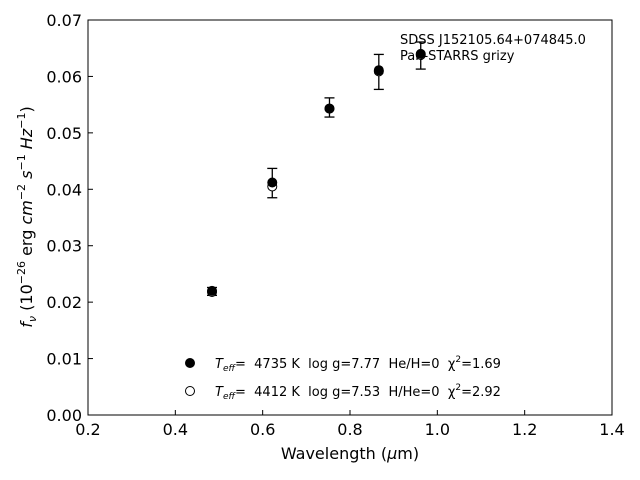 Image resolution: width=640 pixels, height=480 pixels. What do you see at coordinates (64, 20) in the screenshot?
I see `y-tick-label: 0.07` at bounding box center [64, 20].